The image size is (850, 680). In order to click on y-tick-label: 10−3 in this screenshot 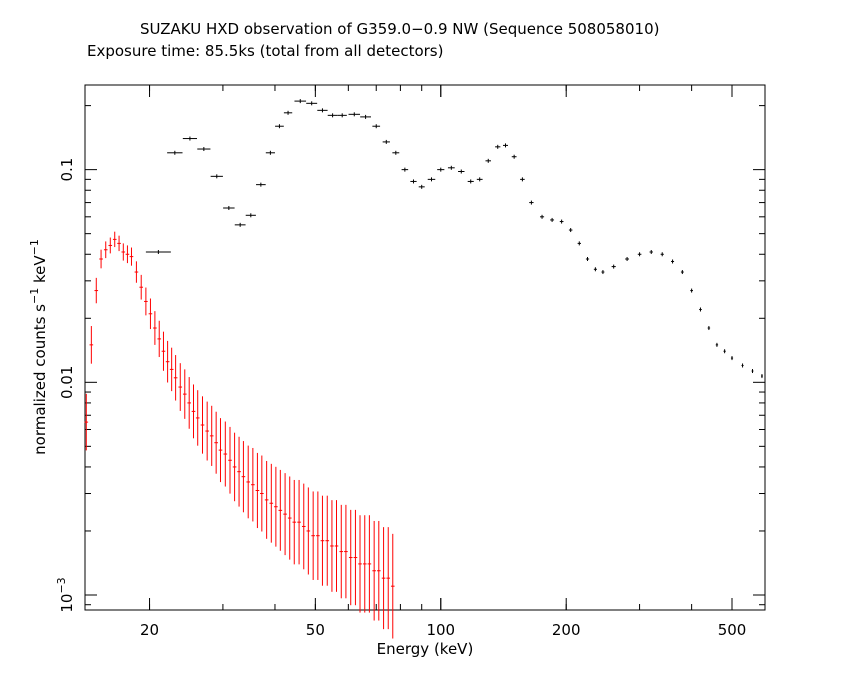, I will do `click(65, 594)`.